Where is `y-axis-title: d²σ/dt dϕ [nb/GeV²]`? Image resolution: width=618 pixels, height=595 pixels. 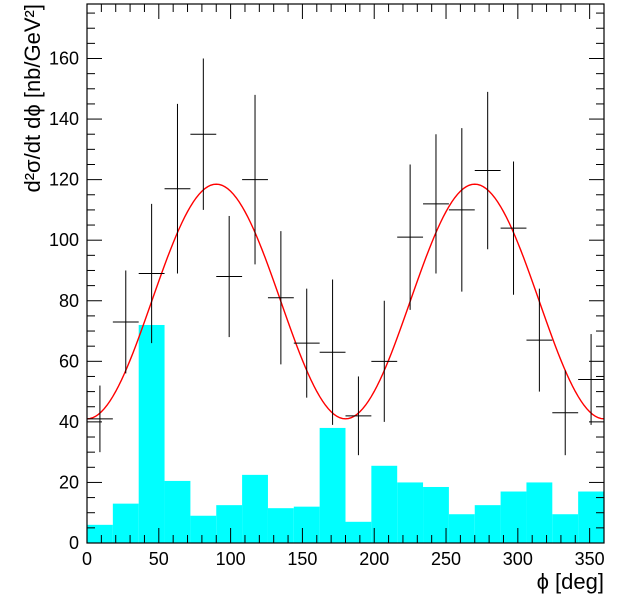 y-axis-title: d²σ/dt dϕ [nb/GeV²] is located at coordinates (32, 98).